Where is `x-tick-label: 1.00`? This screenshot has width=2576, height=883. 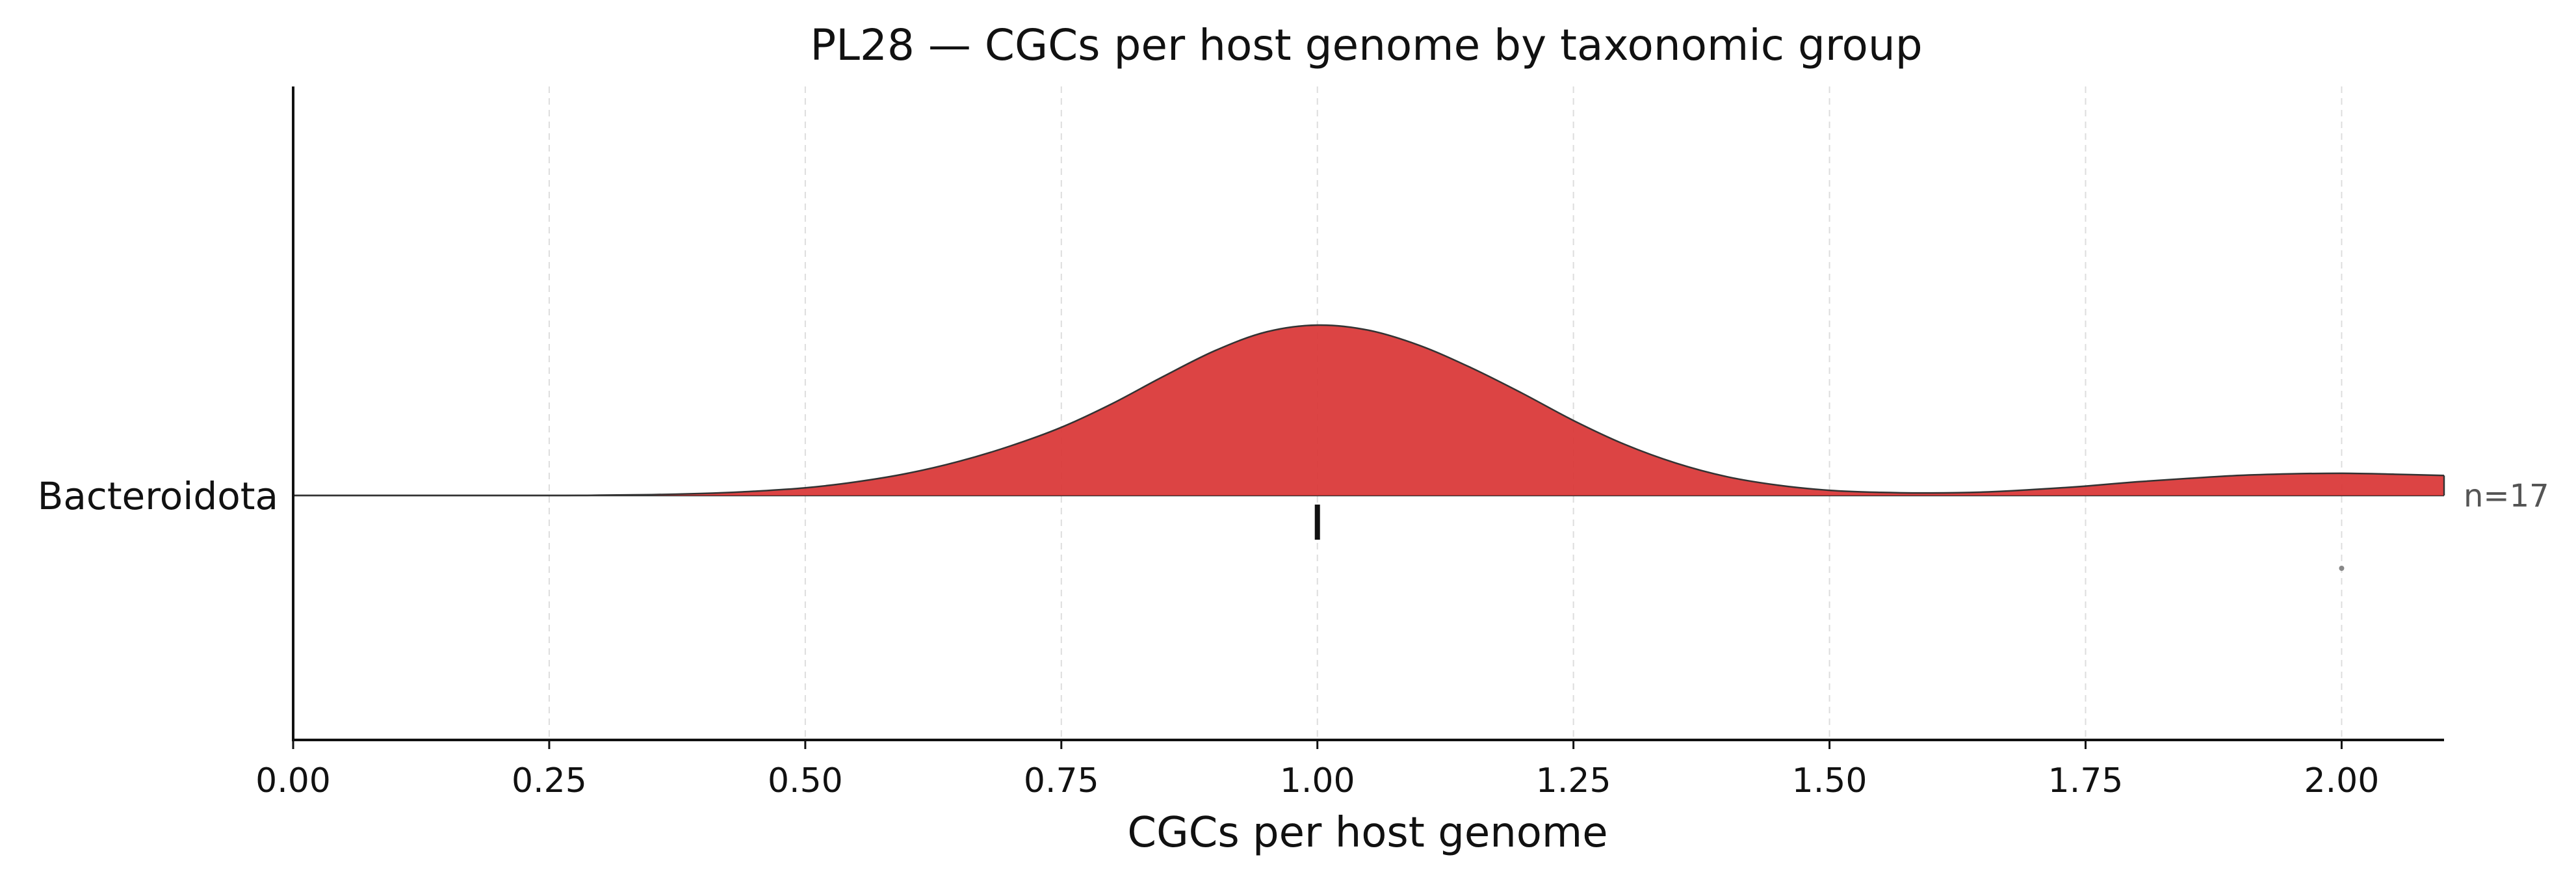
x-tick-label: 1.00 is located at coordinates (1317, 780).